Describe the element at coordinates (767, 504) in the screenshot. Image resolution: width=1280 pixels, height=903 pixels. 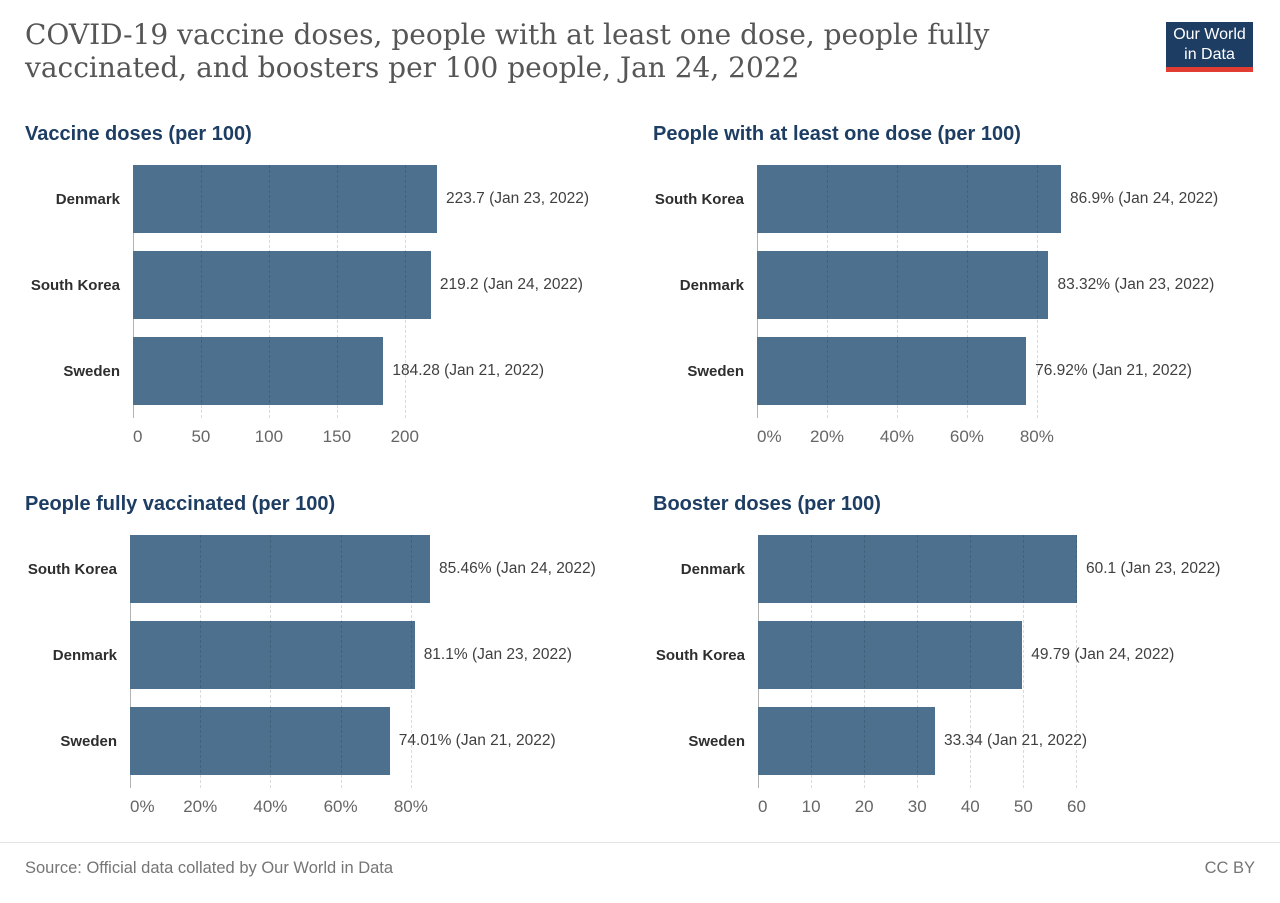
I see `panel-title: Booster doses (per 100)` at that location.